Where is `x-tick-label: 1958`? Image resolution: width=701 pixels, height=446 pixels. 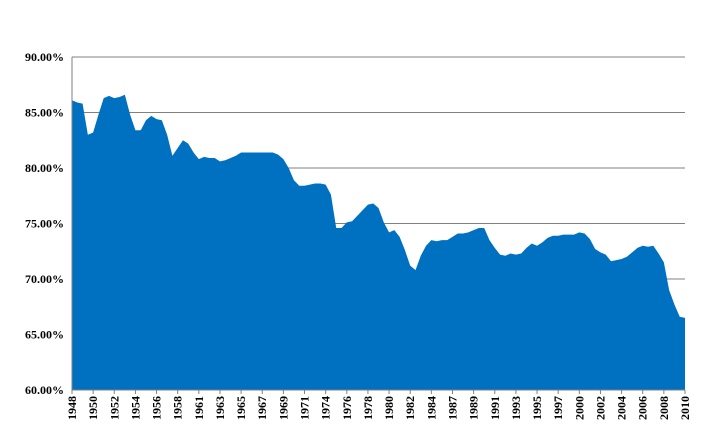
x-tick-label: 1958 is located at coordinates (178, 408).